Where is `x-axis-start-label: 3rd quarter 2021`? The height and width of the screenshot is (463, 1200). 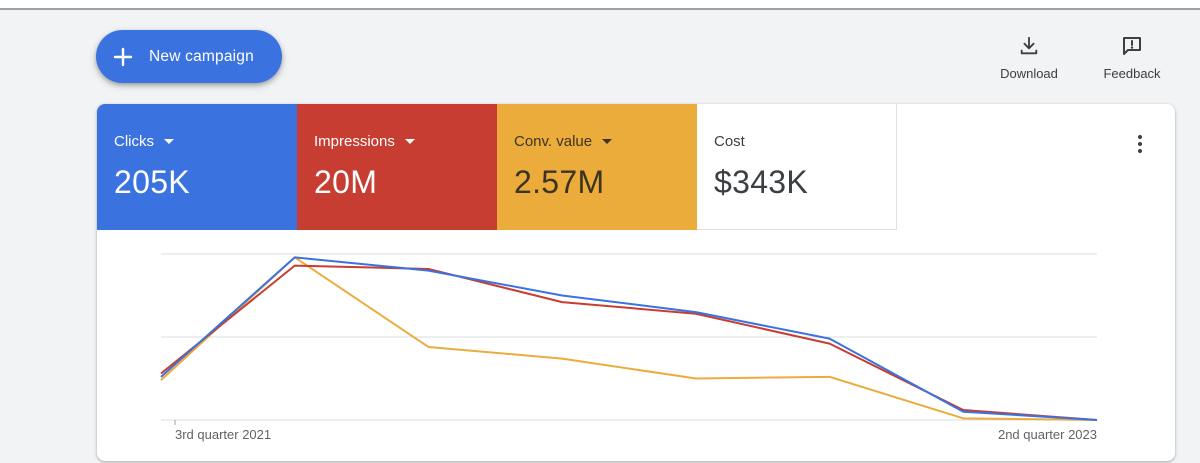 x-axis-start-label: 3rd quarter 2021 is located at coordinates (223, 434).